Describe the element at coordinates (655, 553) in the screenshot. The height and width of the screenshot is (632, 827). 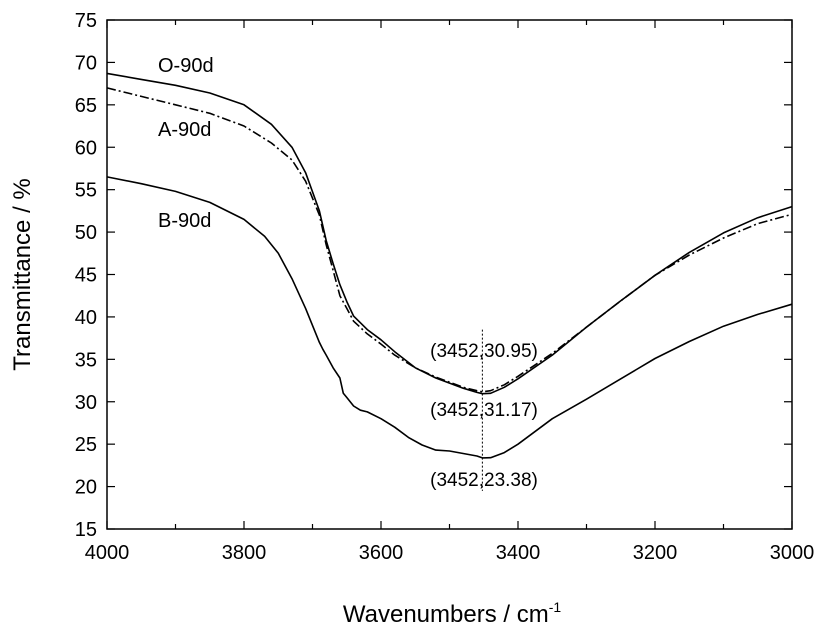
I see `x-tick-label: 3200` at that location.